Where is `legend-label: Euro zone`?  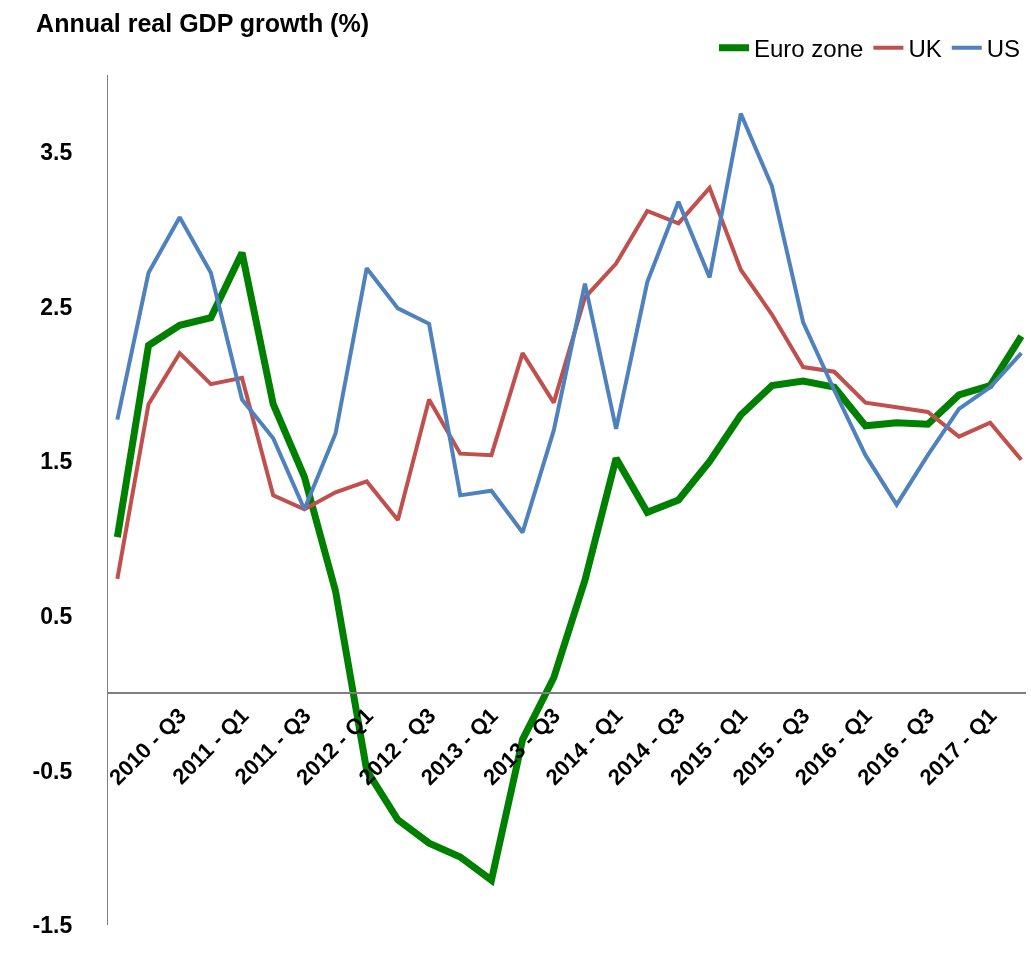
legend-label: Euro zone is located at coordinates (809, 49).